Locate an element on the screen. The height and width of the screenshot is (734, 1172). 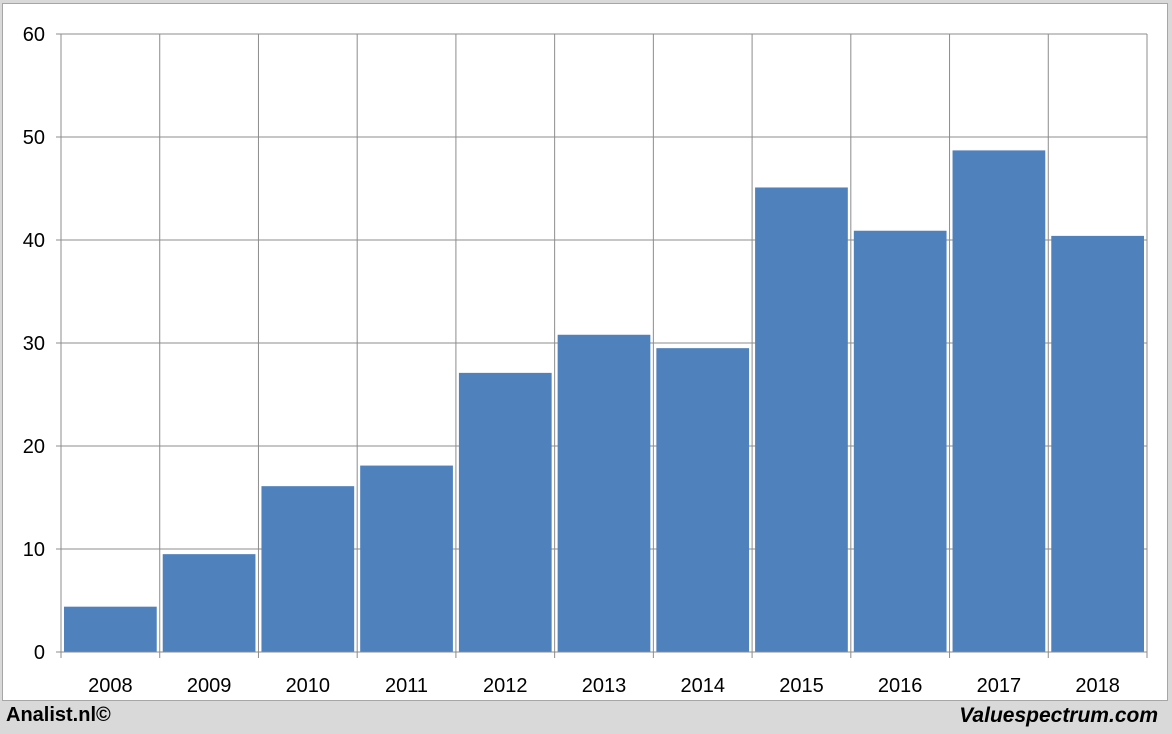
bar-2013 is located at coordinates (604, 493).